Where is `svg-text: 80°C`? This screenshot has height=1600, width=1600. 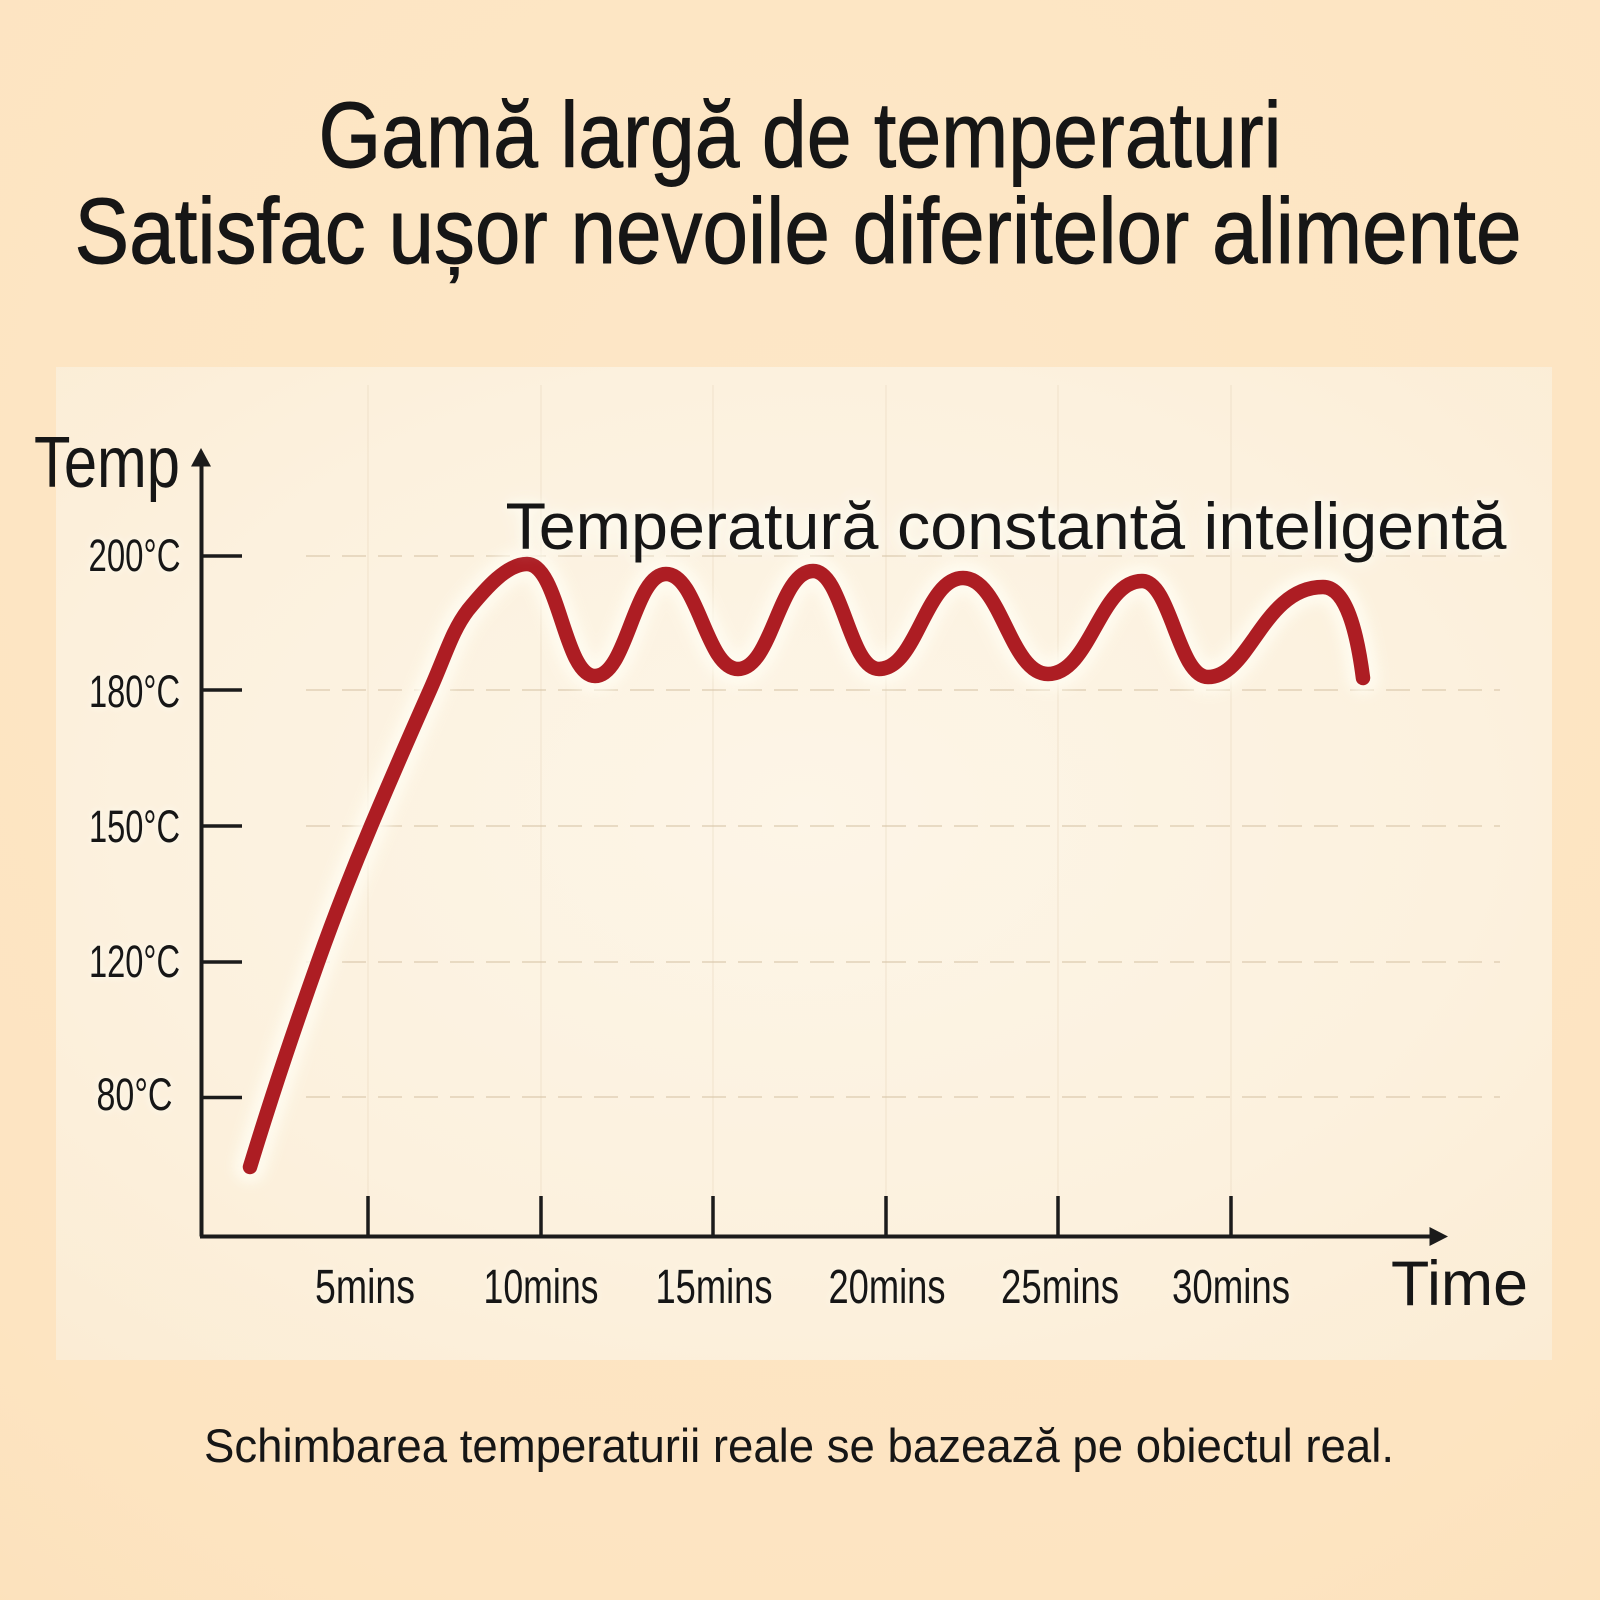 svg-text: 80°C is located at coordinates (135, 1094).